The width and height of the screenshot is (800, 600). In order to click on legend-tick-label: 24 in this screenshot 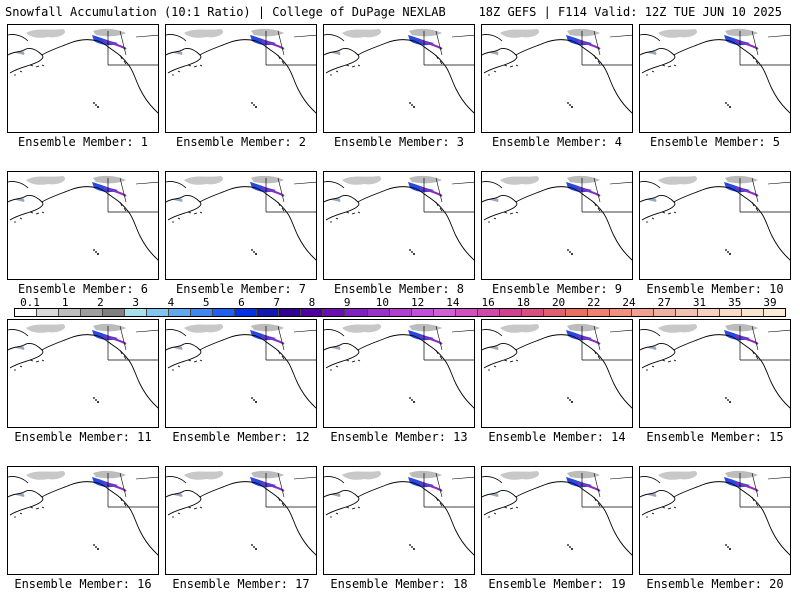, I will do `click(629, 302)`.